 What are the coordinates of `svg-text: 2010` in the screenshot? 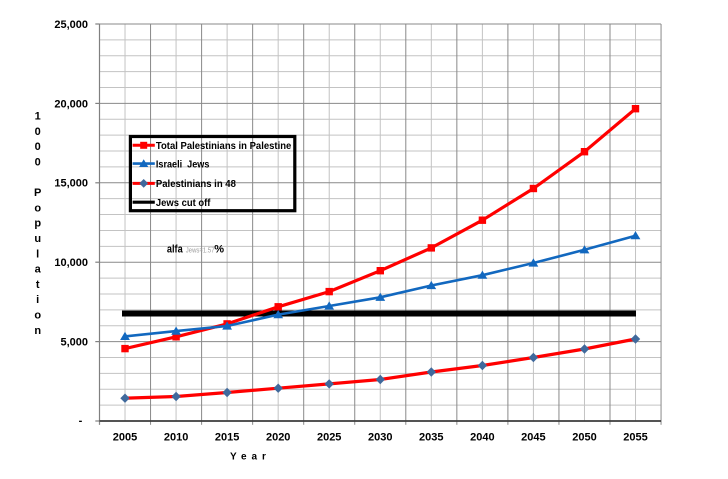 It's located at (176, 438).